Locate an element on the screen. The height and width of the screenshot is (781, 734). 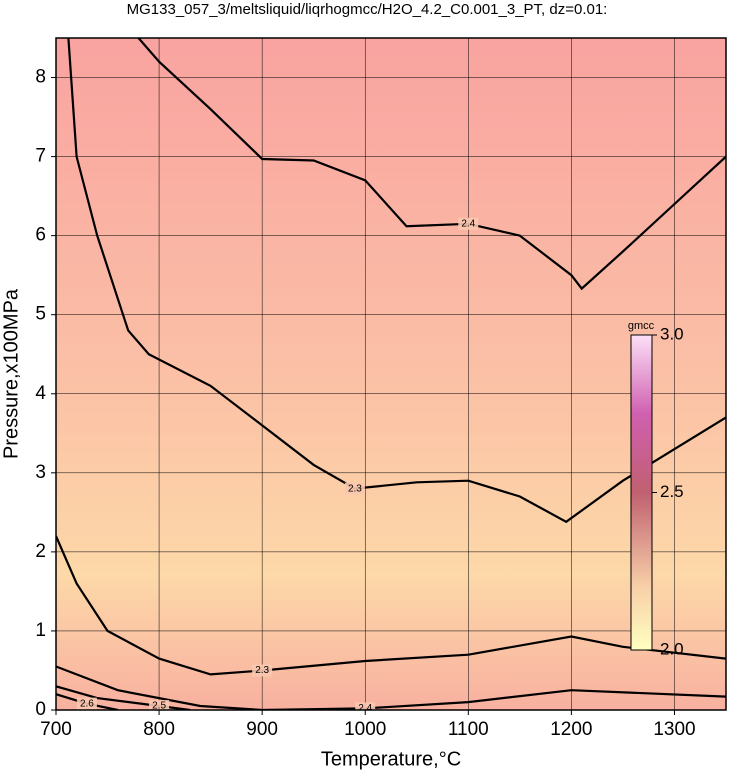
y-tick-label: 0 is located at coordinates (40, 709).